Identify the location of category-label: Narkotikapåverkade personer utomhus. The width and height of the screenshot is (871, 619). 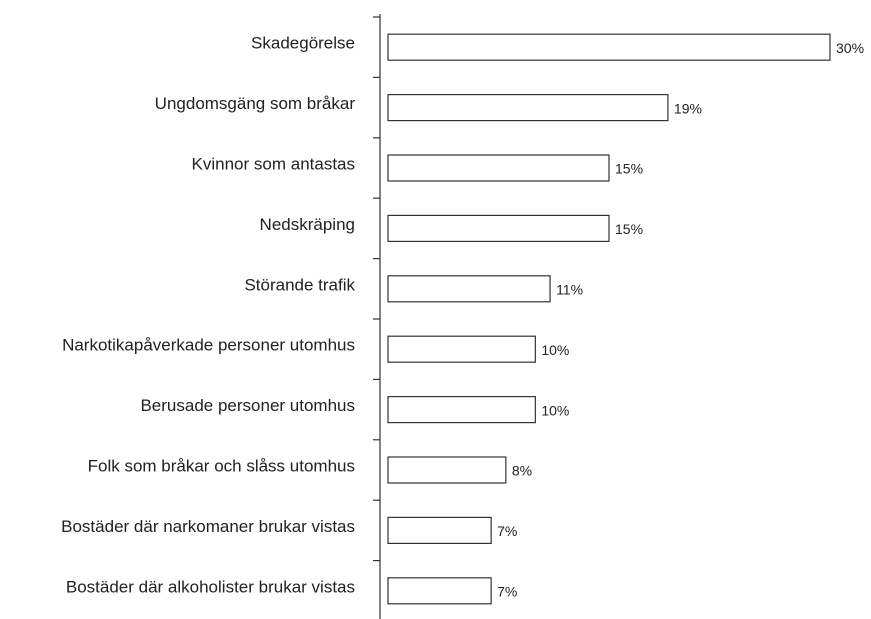
(208, 345).